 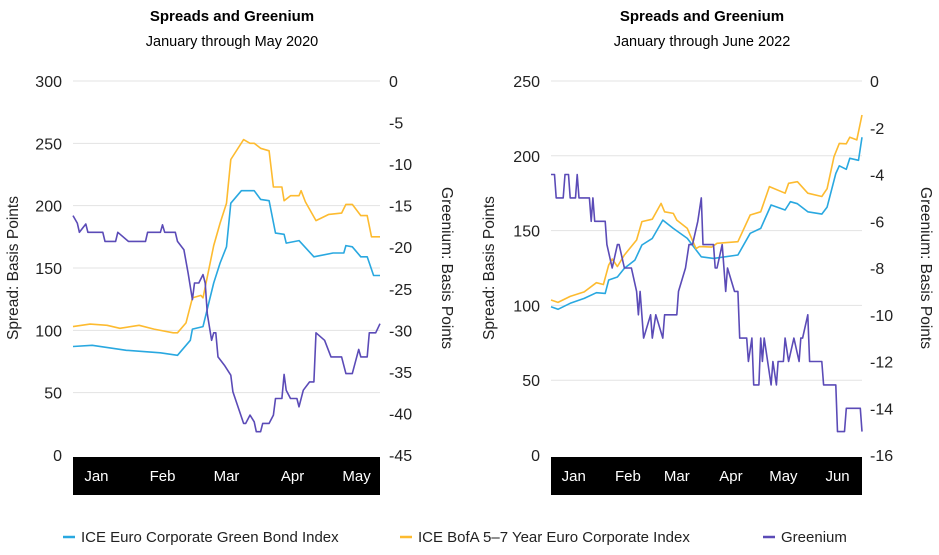 What do you see at coordinates (48, 82) in the screenshot?
I see `y-tick-label: 300` at bounding box center [48, 82].